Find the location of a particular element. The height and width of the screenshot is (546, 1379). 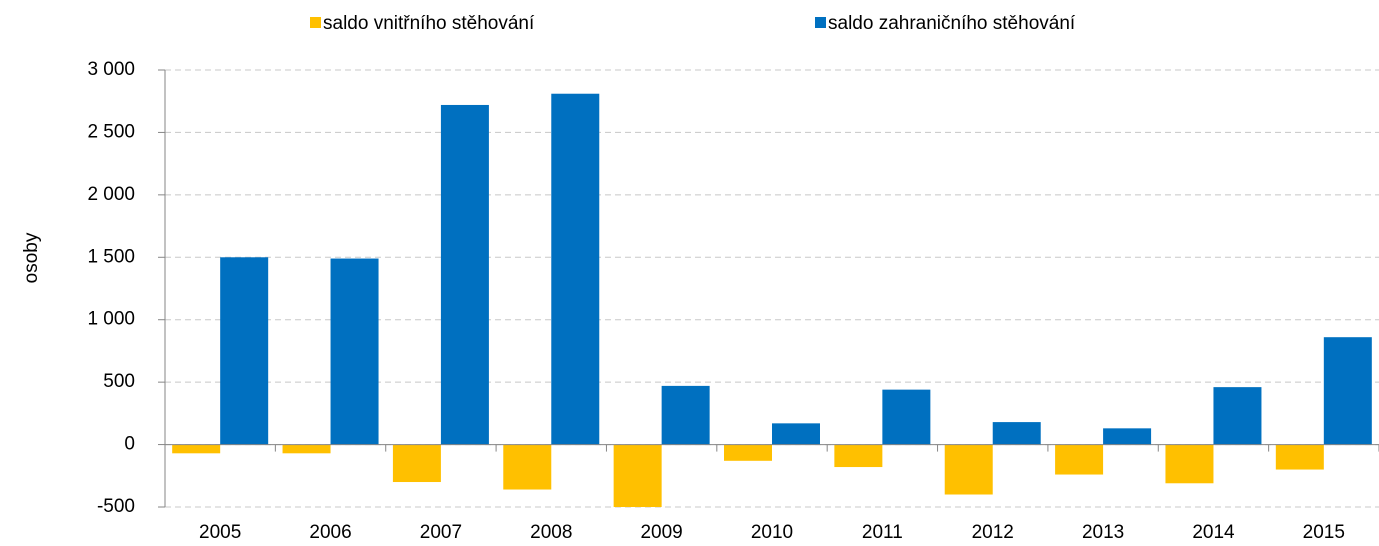

x-tick-label: 2013 is located at coordinates (1103, 532).